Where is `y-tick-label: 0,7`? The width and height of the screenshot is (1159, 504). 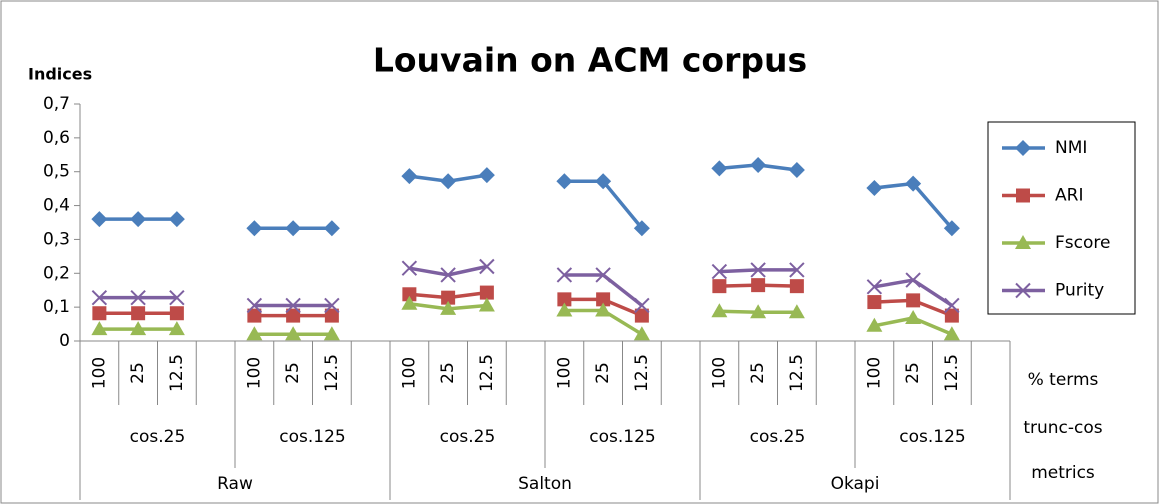
y-tick-label: 0,7 is located at coordinates (56, 104).